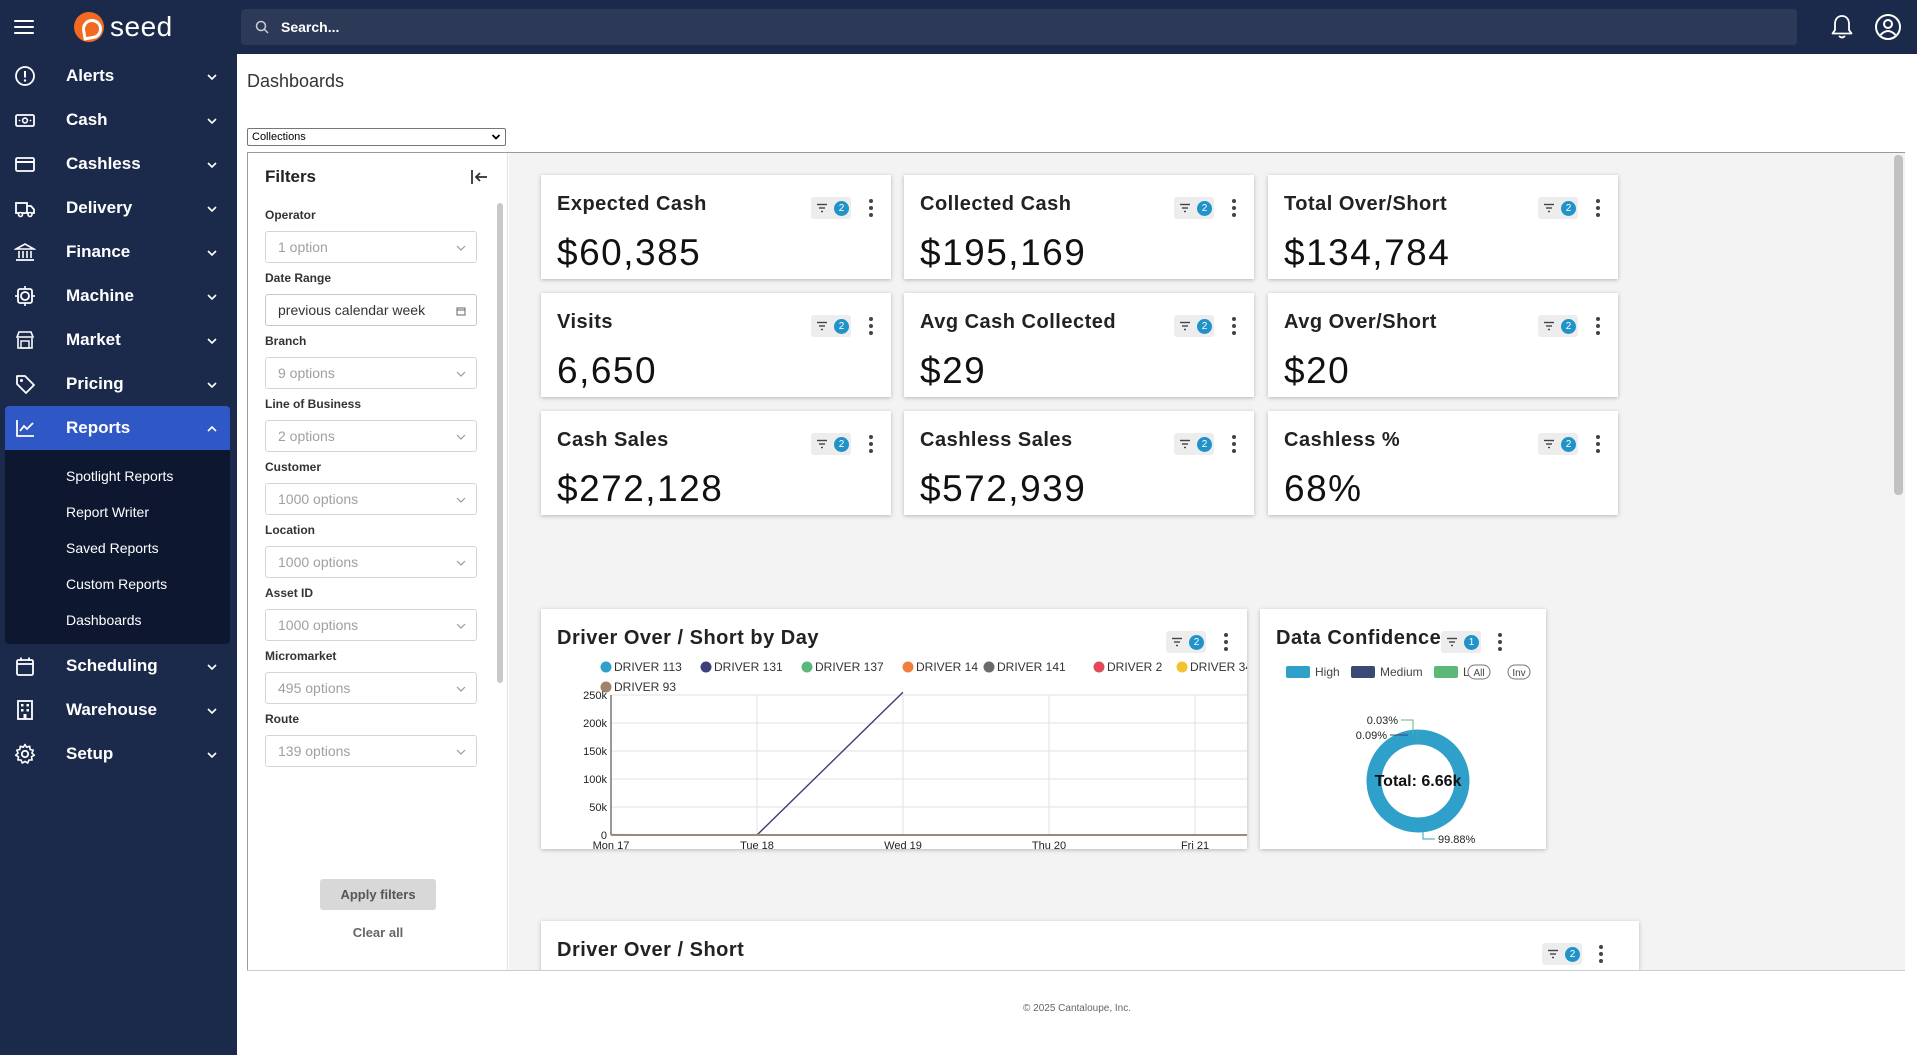 This screenshot has width=1917, height=1055. I want to click on sidebar-item-label: Setup, so click(90, 753).